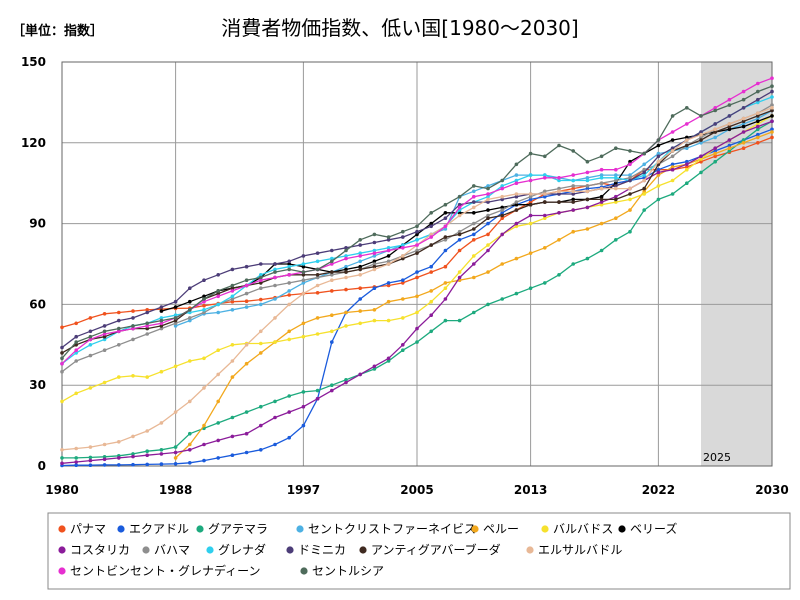 Image resolution: width=800 pixels, height=600 pixels. What do you see at coordinates (210, 550) in the screenshot?
I see `legend-marker` at bounding box center [210, 550].